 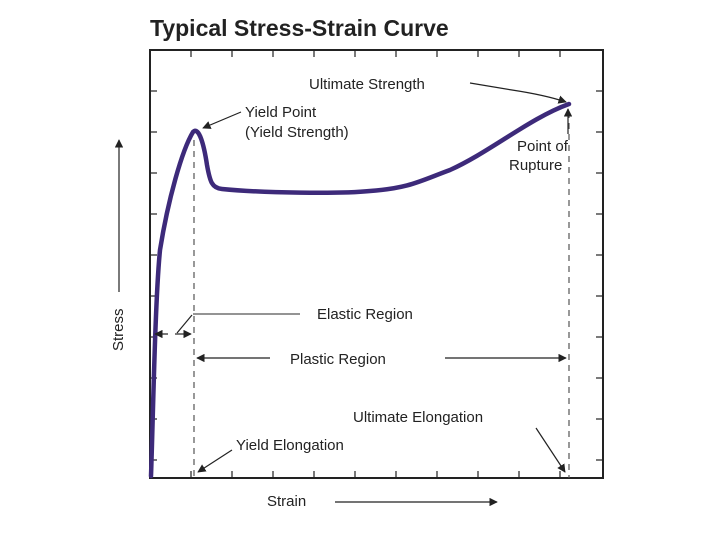 I want to click on rupture-label: Rupture, so click(x=535, y=165).